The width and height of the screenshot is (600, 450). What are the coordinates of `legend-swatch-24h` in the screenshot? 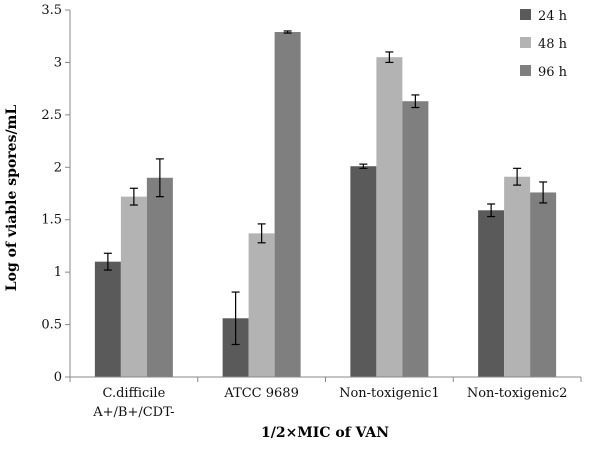 It's located at (525, 14).